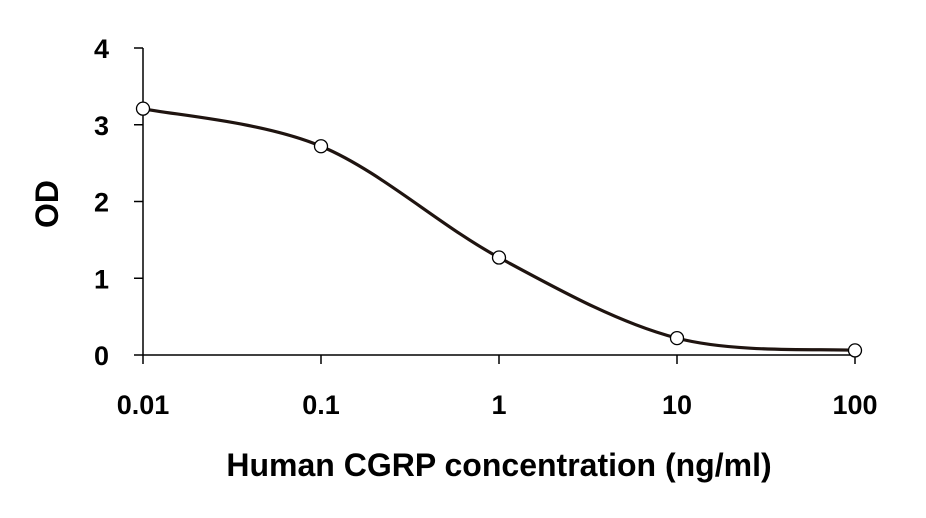 The image size is (926, 518). I want to click on x-tick-label: 100, so click(854, 405).